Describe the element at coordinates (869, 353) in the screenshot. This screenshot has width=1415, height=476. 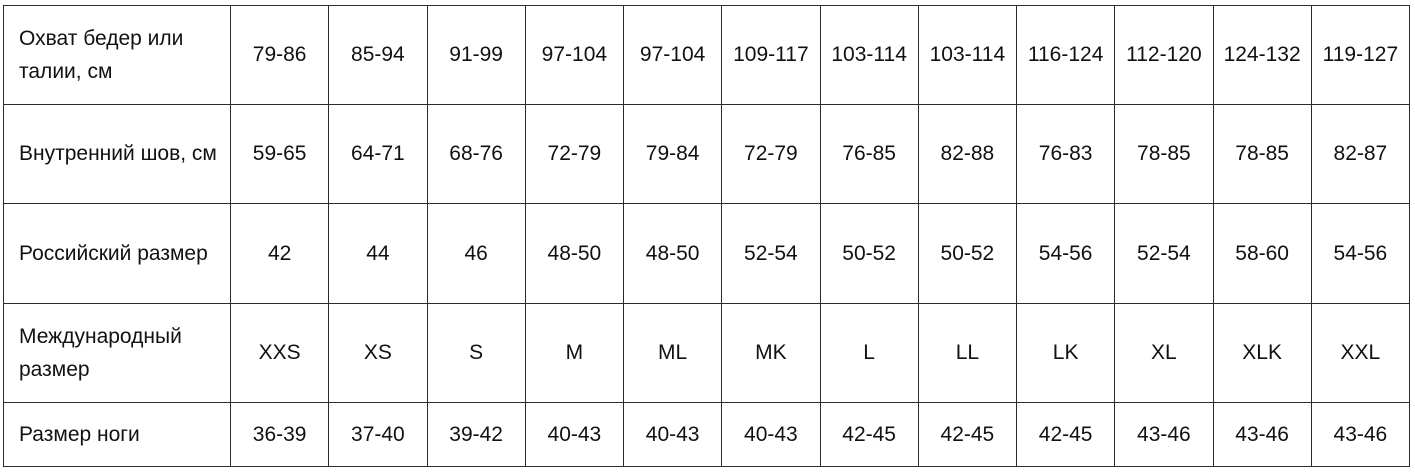
I see `table-cell: L` at that location.